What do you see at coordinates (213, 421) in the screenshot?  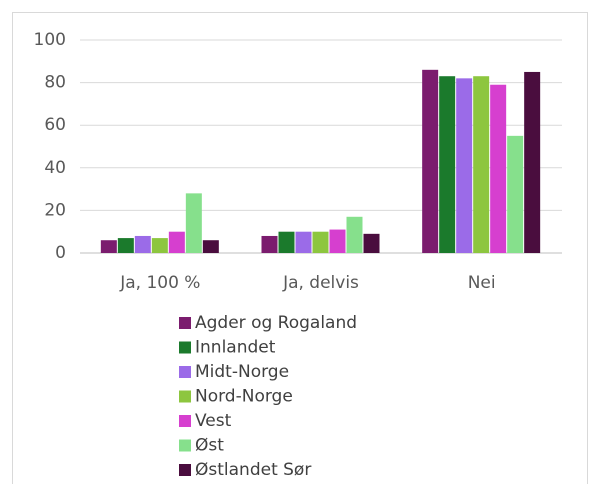 I see `legend-label: Vest` at bounding box center [213, 421].